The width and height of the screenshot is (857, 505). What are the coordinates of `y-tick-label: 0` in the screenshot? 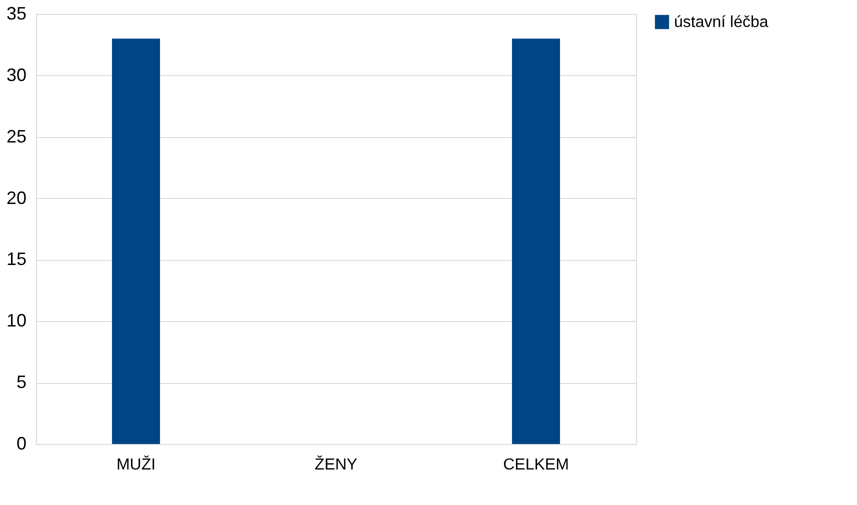 It's located at (21, 444).